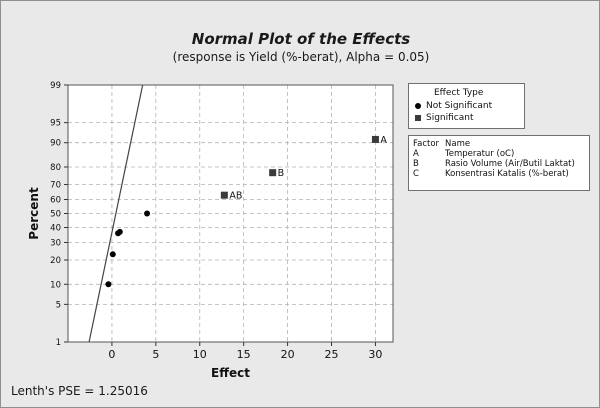 The height and width of the screenshot is (408, 600). What do you see at coordinates (281, 173) in the screenshot?
I see `effect-point-label: B` at bounding box center [281, 173].